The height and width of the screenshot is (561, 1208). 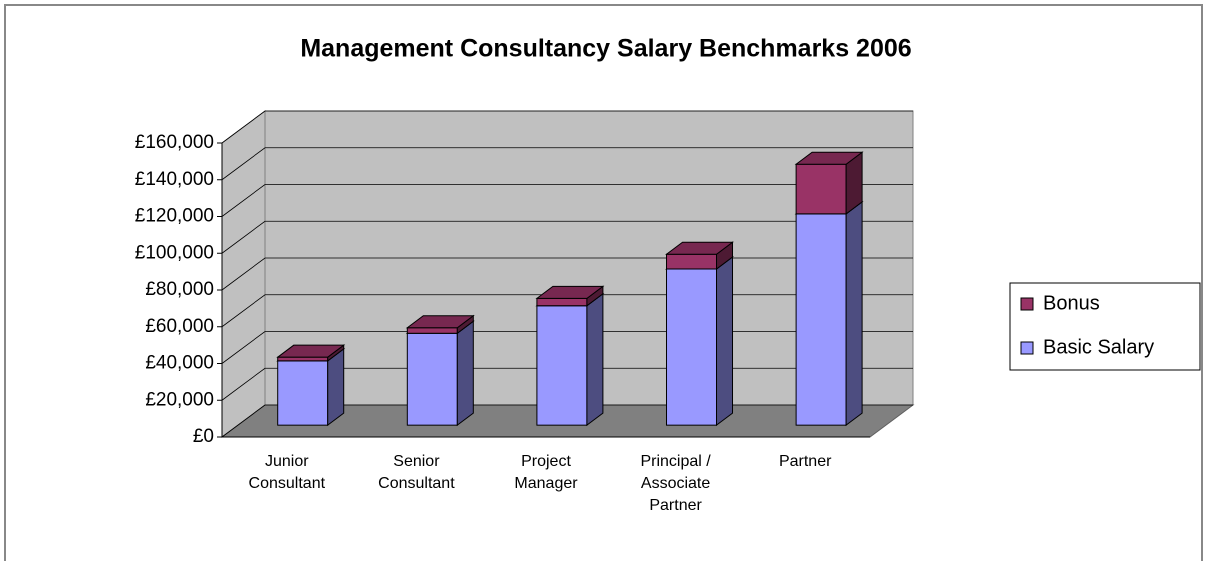 What do you see at coordinates (174, 142) in the screenshot?
I see `y-tick-label: £160,000` at bounding box center [174, 142].